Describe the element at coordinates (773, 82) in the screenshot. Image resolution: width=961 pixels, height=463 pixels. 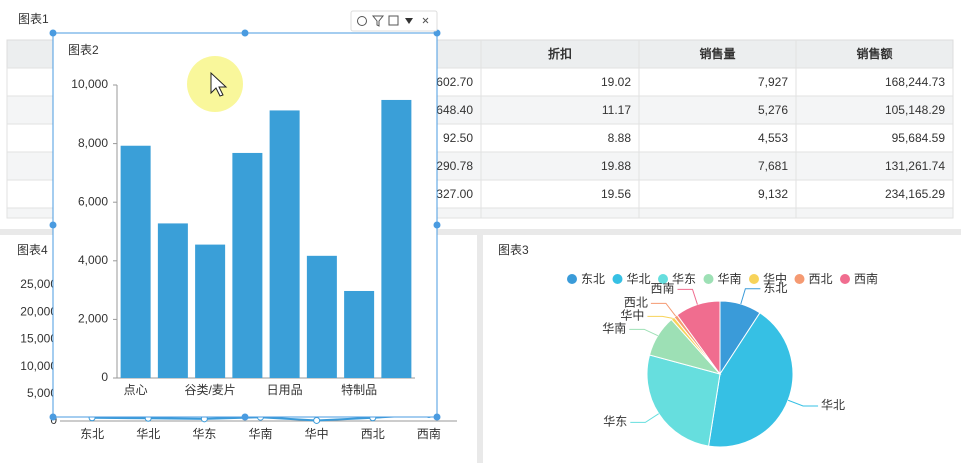
I see `table-cell: 7,927` at that location.